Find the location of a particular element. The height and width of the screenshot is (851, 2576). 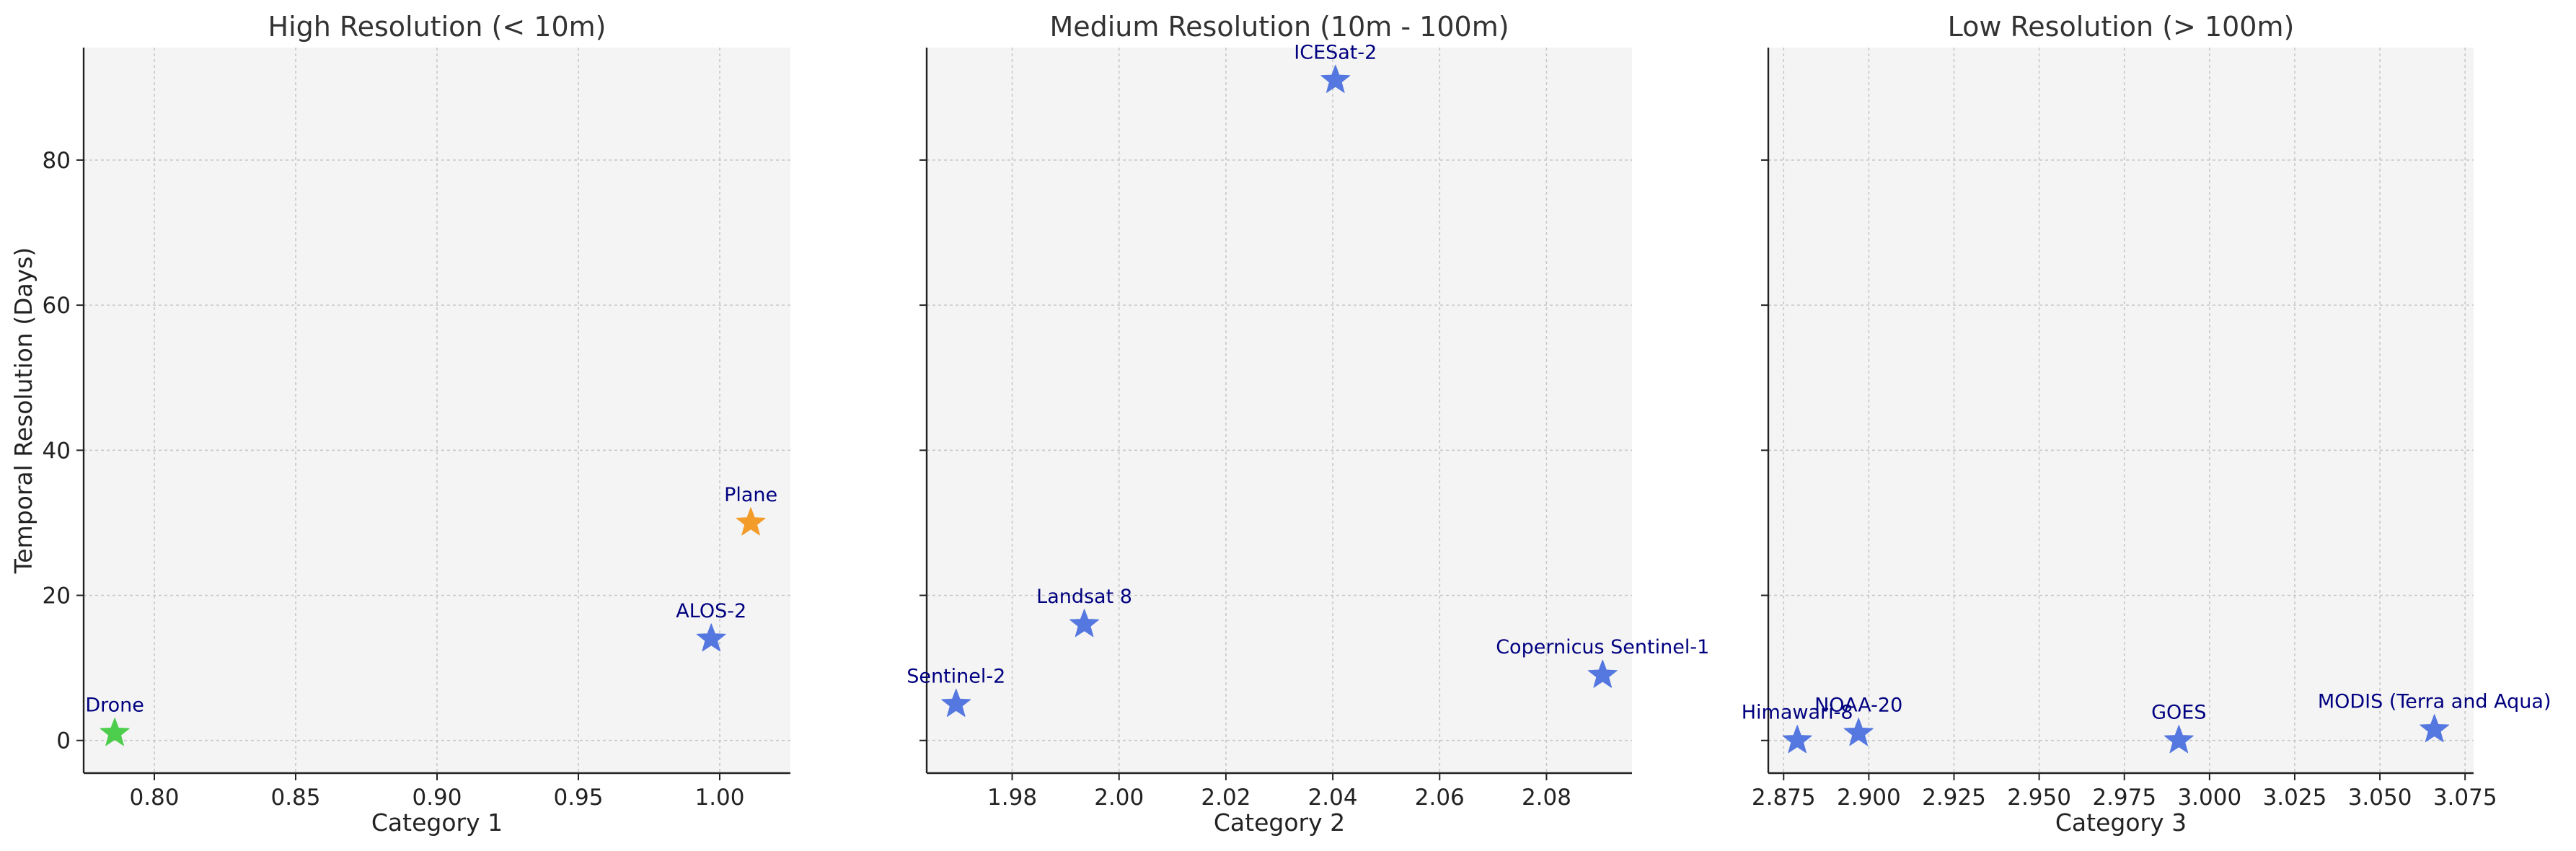

x-tick-label: 2.925 is located at coordinates (1954, 798).